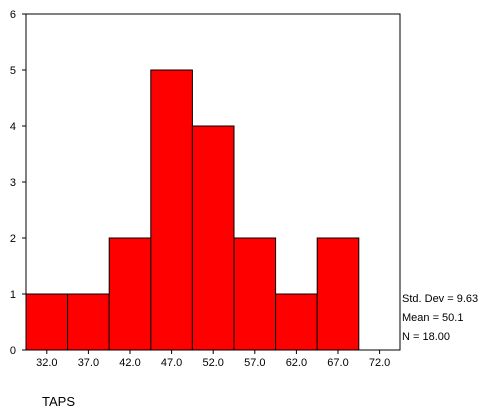  Describe the element at coordinates (13, 71) in the screenshot. I see `y-tick-label: 5` at that location.